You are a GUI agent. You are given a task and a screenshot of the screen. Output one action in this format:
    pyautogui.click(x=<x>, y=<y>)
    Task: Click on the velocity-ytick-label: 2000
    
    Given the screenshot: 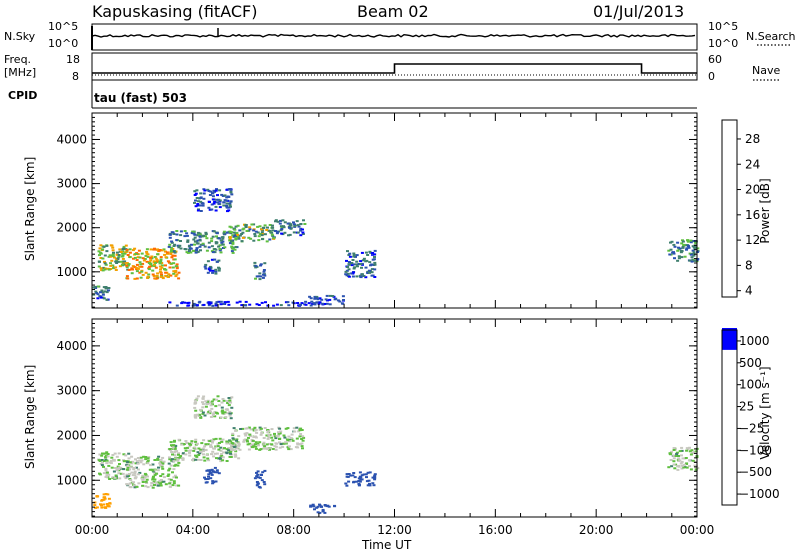 What is the action you would take?
    pyautogui.click(x=71, y=435)
    